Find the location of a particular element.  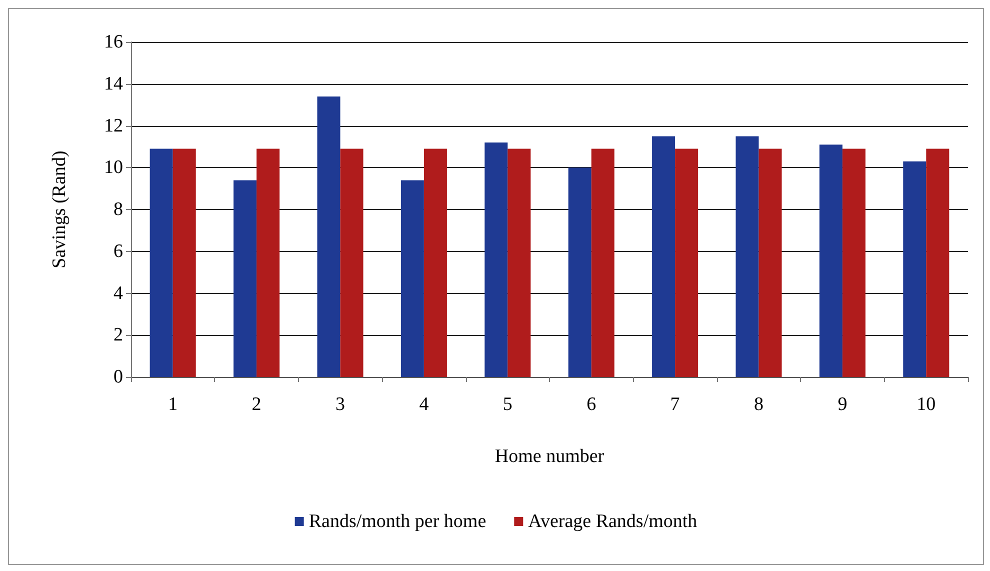

legend-label: Average Rands/month is located at coordinates (613, 521).